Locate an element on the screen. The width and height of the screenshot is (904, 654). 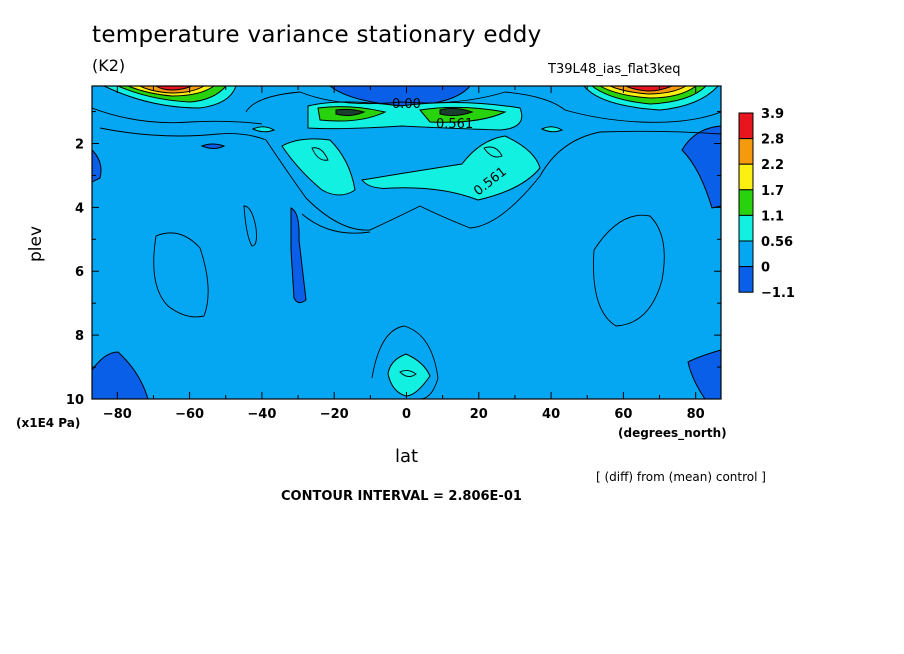
run-name-label: T39L48_ias_flat3keq is located at coordinates (614, 69).